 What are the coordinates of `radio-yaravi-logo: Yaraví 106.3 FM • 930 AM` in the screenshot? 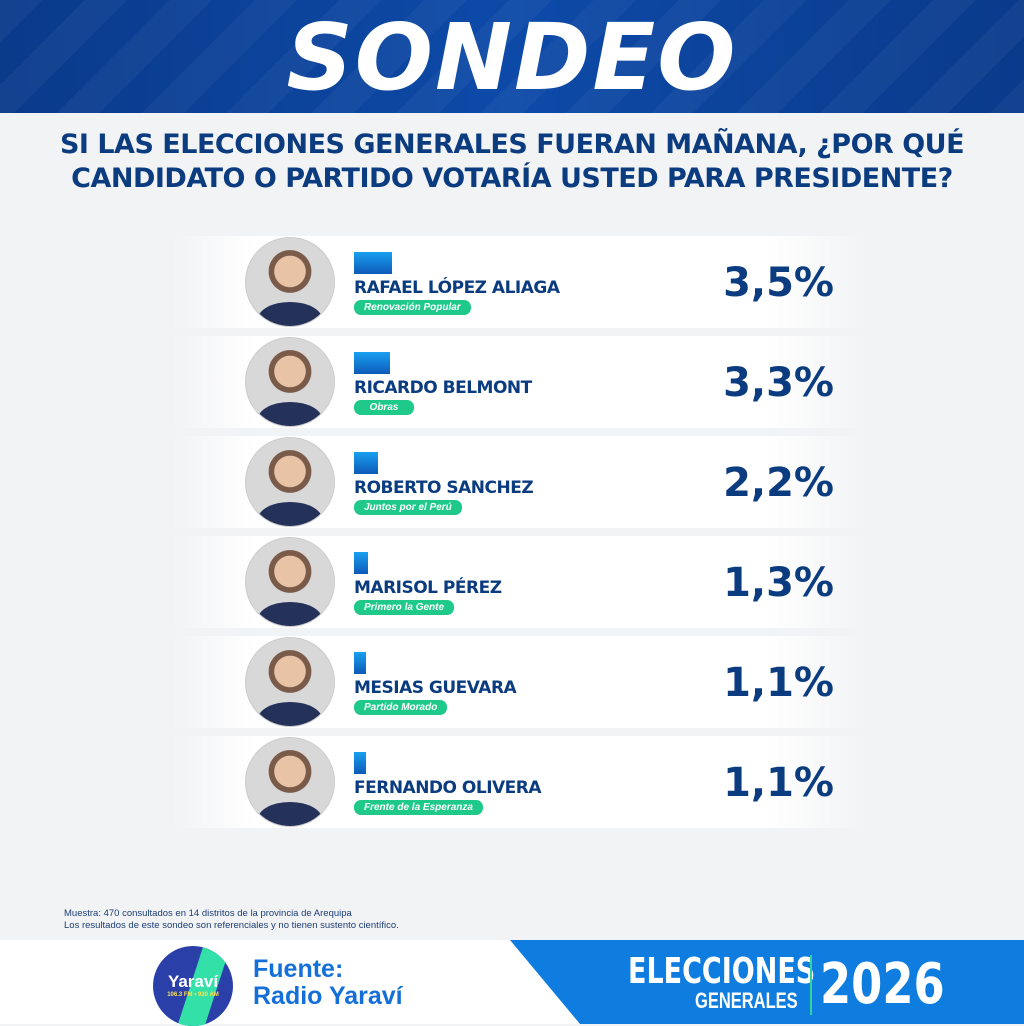 It's located at (193, 986).